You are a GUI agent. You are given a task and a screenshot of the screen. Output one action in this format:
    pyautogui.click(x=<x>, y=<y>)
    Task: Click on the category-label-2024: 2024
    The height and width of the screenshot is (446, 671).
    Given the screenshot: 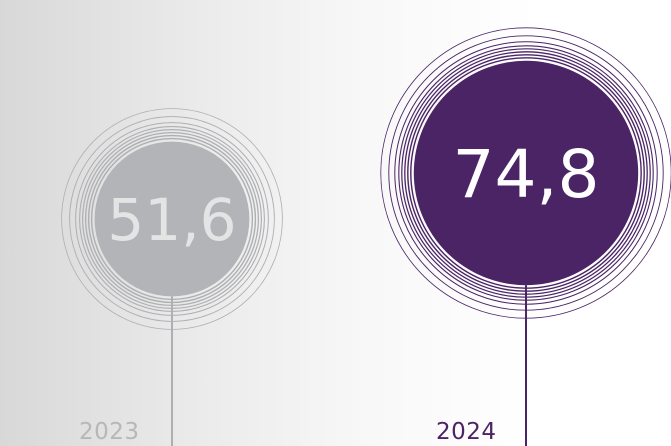 What is the action you would take?
    pyautogui.click(x=466, y=432)
    